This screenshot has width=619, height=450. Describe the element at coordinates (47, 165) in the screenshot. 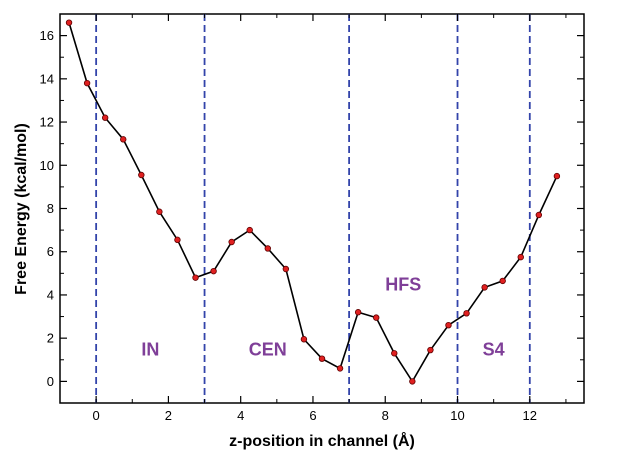

I see `y-tick-label: 10` at that location.